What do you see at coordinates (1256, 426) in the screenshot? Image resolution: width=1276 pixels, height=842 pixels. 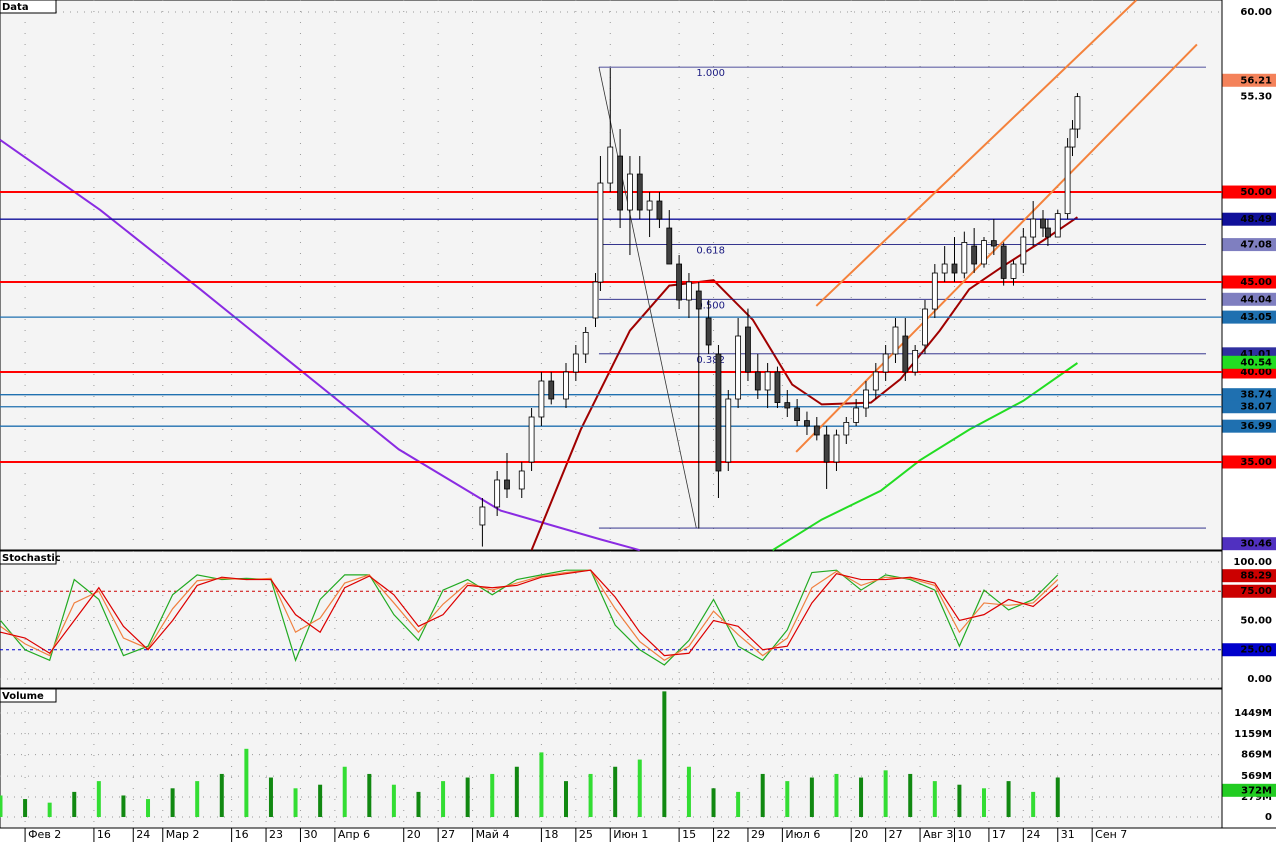 I see `price-tag-label: 36.99` at bounding box center [1256, 426].